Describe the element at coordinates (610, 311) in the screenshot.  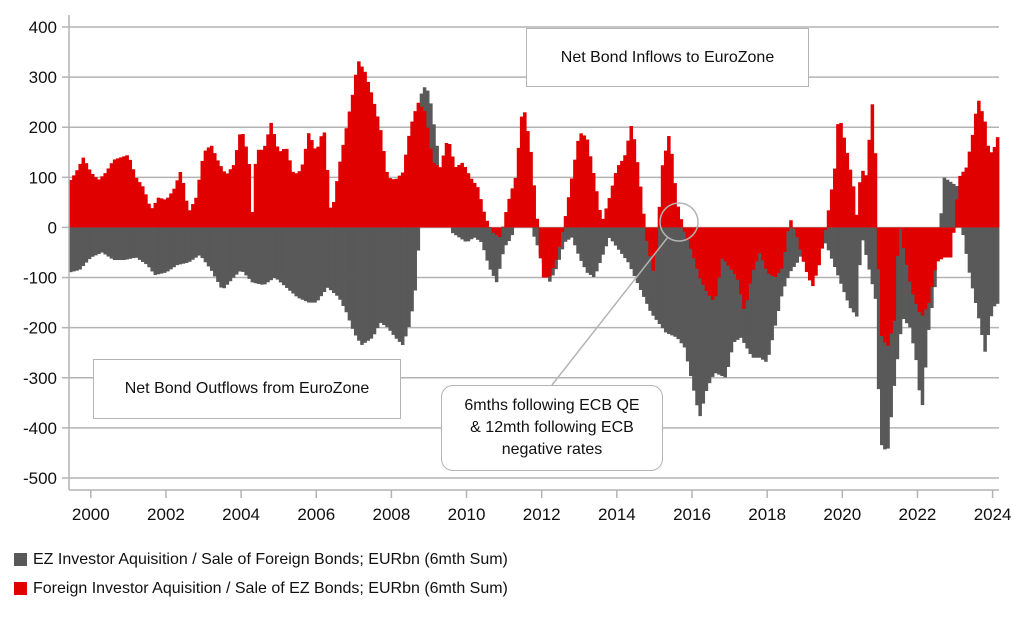
I see `callout-leader-line` at that location.